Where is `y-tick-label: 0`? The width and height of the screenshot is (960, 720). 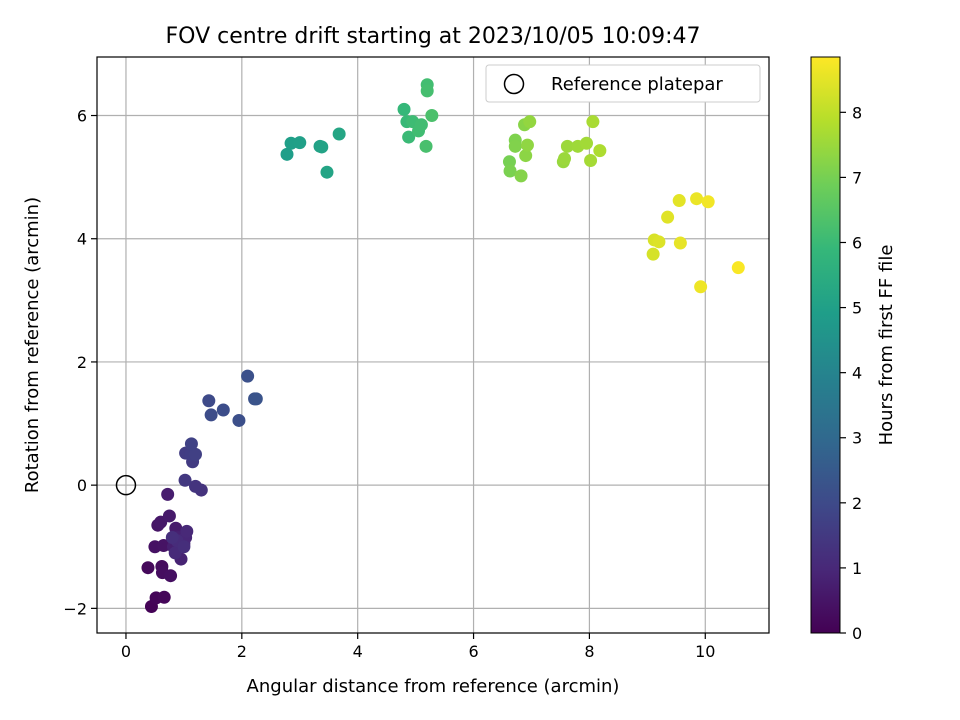
y-tick-label: 0 is located at coordinates (82, 485).